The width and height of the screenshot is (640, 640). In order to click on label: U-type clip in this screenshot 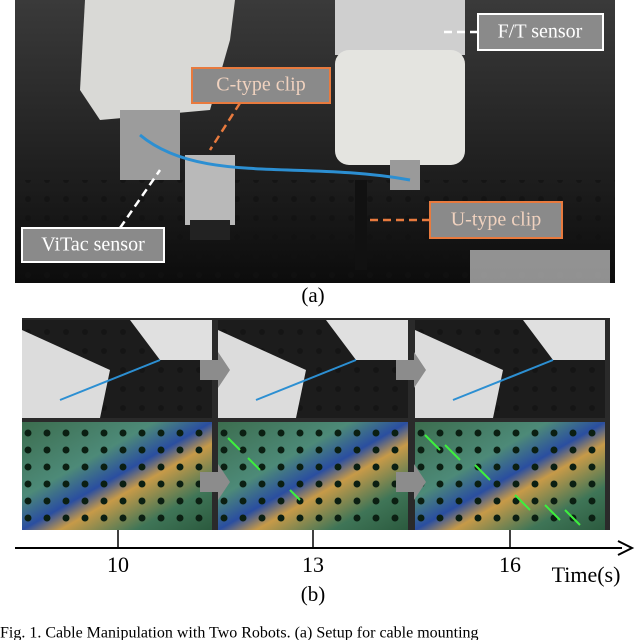, I will do `click(496, 220)`.